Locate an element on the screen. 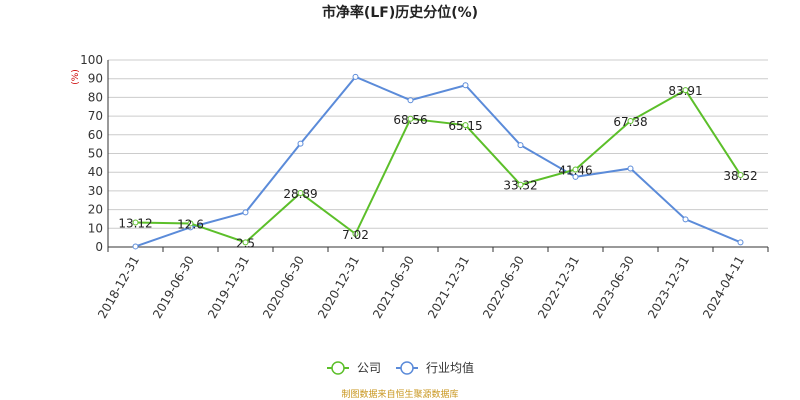  data-label: 28.89 is located at coordinates (300, 194).